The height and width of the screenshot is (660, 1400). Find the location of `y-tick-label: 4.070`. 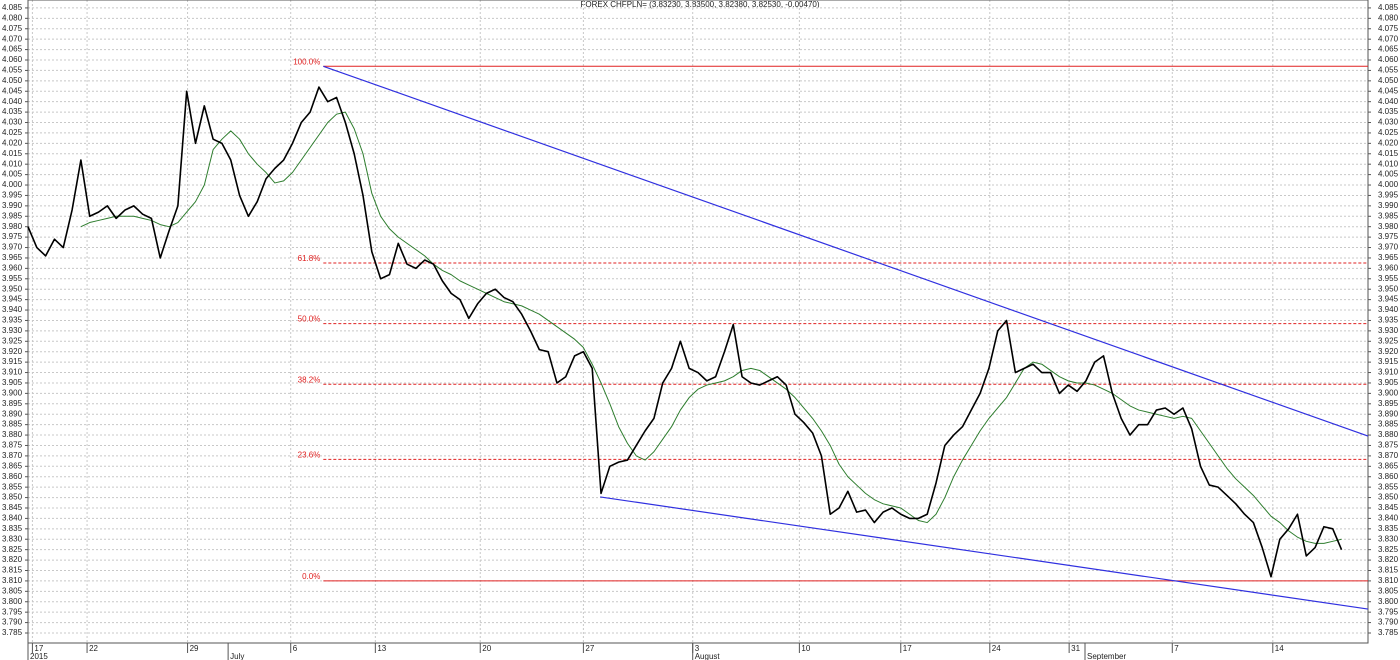

y-tick-label: 4.070 is located at coordinates (12, 38).